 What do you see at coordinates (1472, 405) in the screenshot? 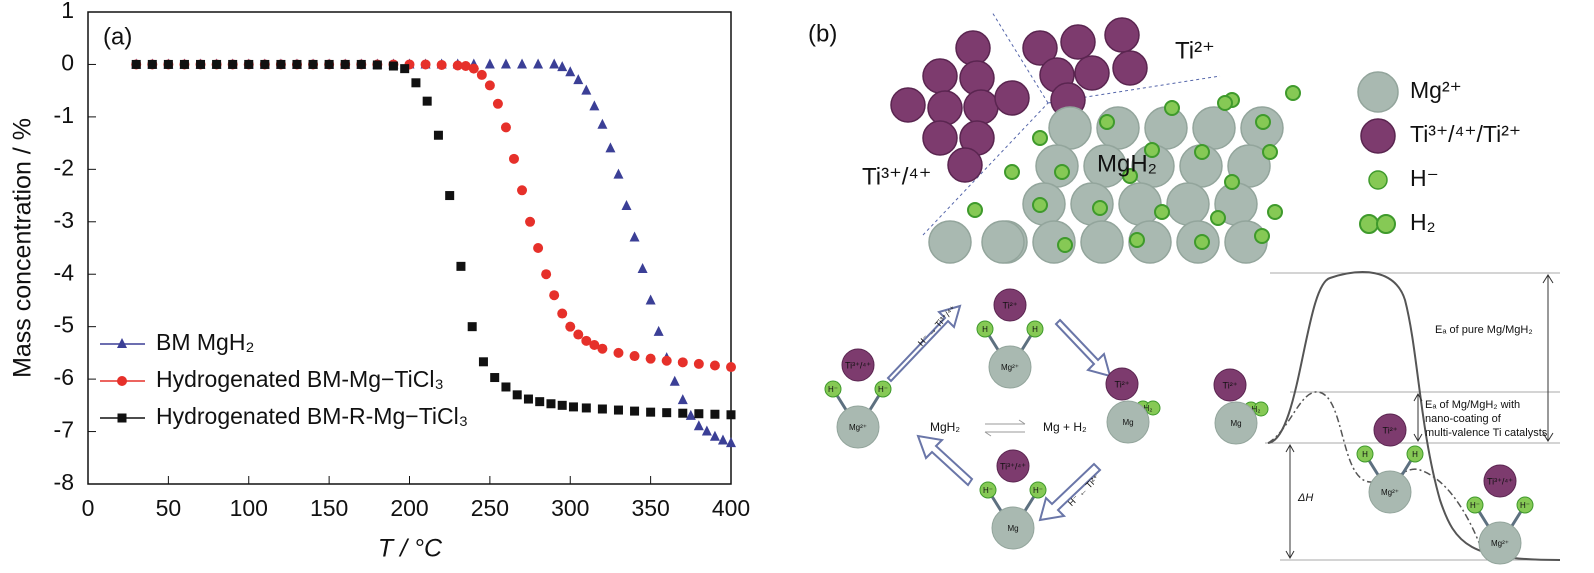
I see `energy-label: Eₐ of Mg/MgH₂ with` at bounding box center [1472, 405].